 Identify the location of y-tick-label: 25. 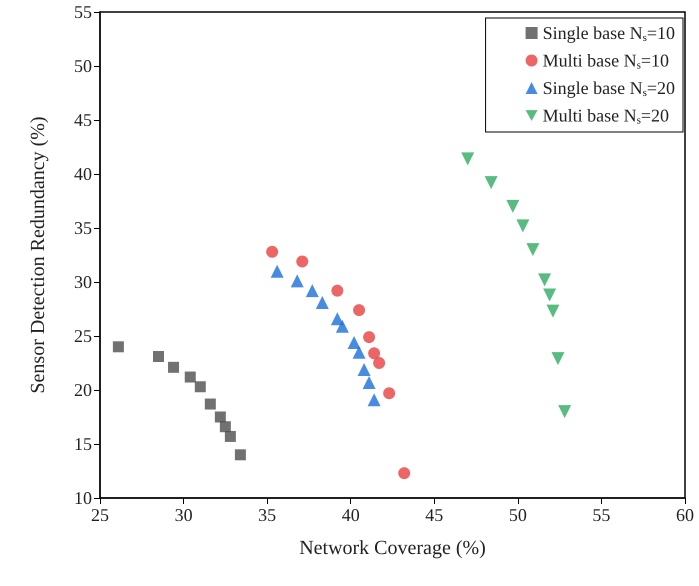
(83, 336).